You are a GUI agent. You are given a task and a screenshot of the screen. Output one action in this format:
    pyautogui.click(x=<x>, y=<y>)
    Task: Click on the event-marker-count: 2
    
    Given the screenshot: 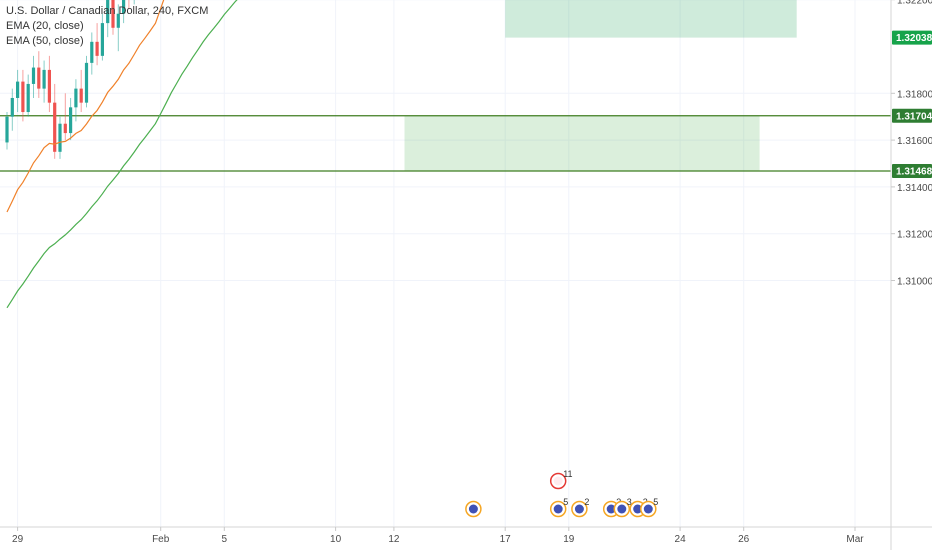 What is the action you would take?
    pyautogui.click(x=586, y=502)
    